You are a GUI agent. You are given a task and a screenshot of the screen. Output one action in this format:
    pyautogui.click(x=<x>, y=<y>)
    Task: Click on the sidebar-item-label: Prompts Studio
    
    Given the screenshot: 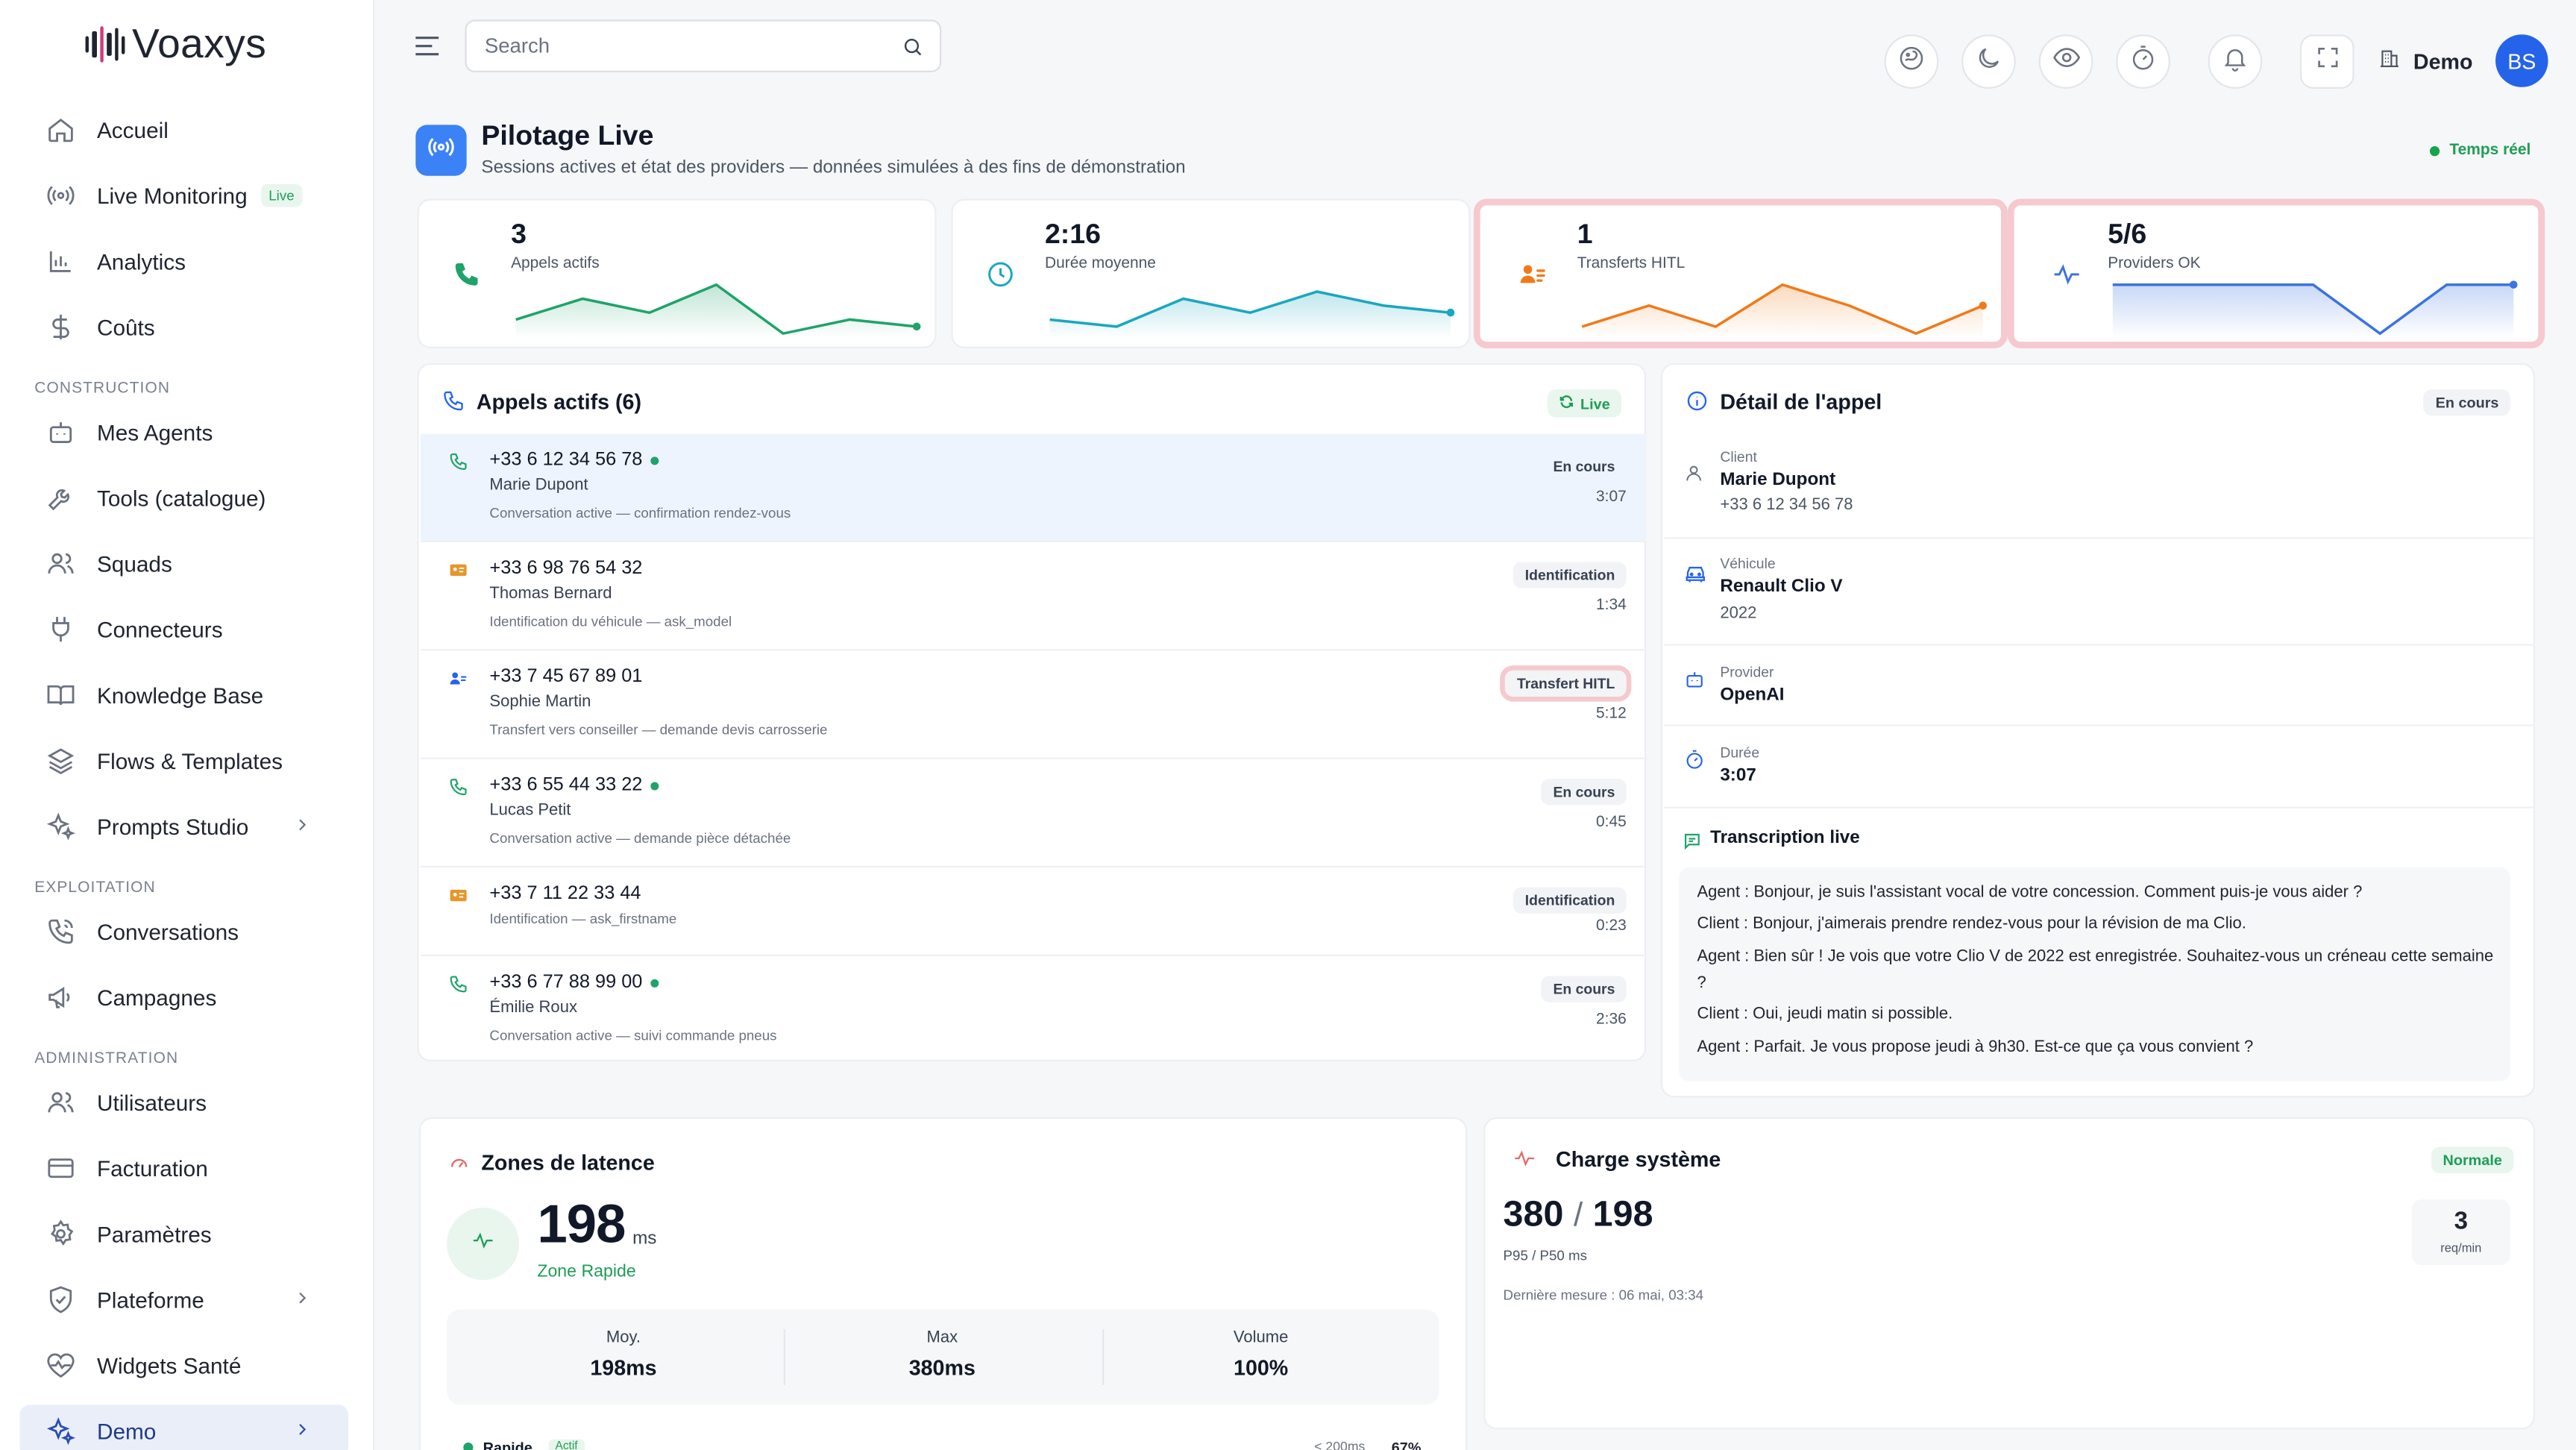 What is the action you would take?
    pyautogui.click(x=172, y=827)
    